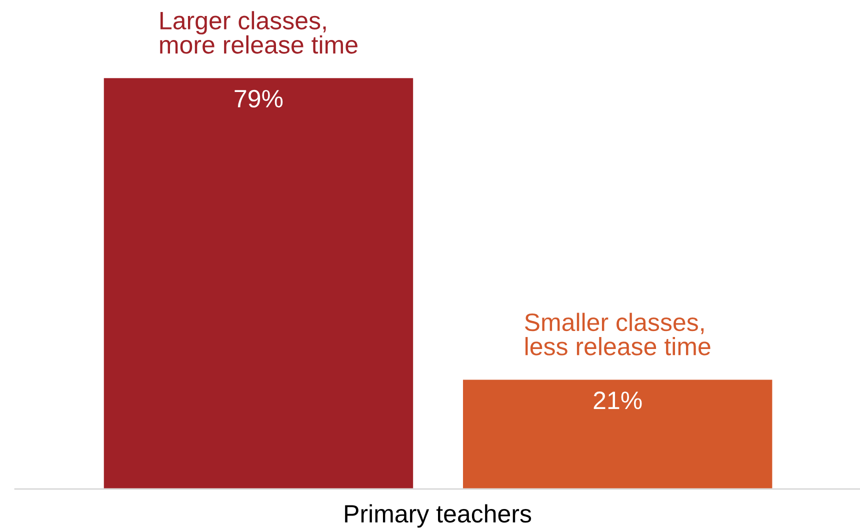 This screenshot has width=860, height=529. Describe the element at coordinates (618, 401) in the screenshot. I see `data-label: 21%` at that location.